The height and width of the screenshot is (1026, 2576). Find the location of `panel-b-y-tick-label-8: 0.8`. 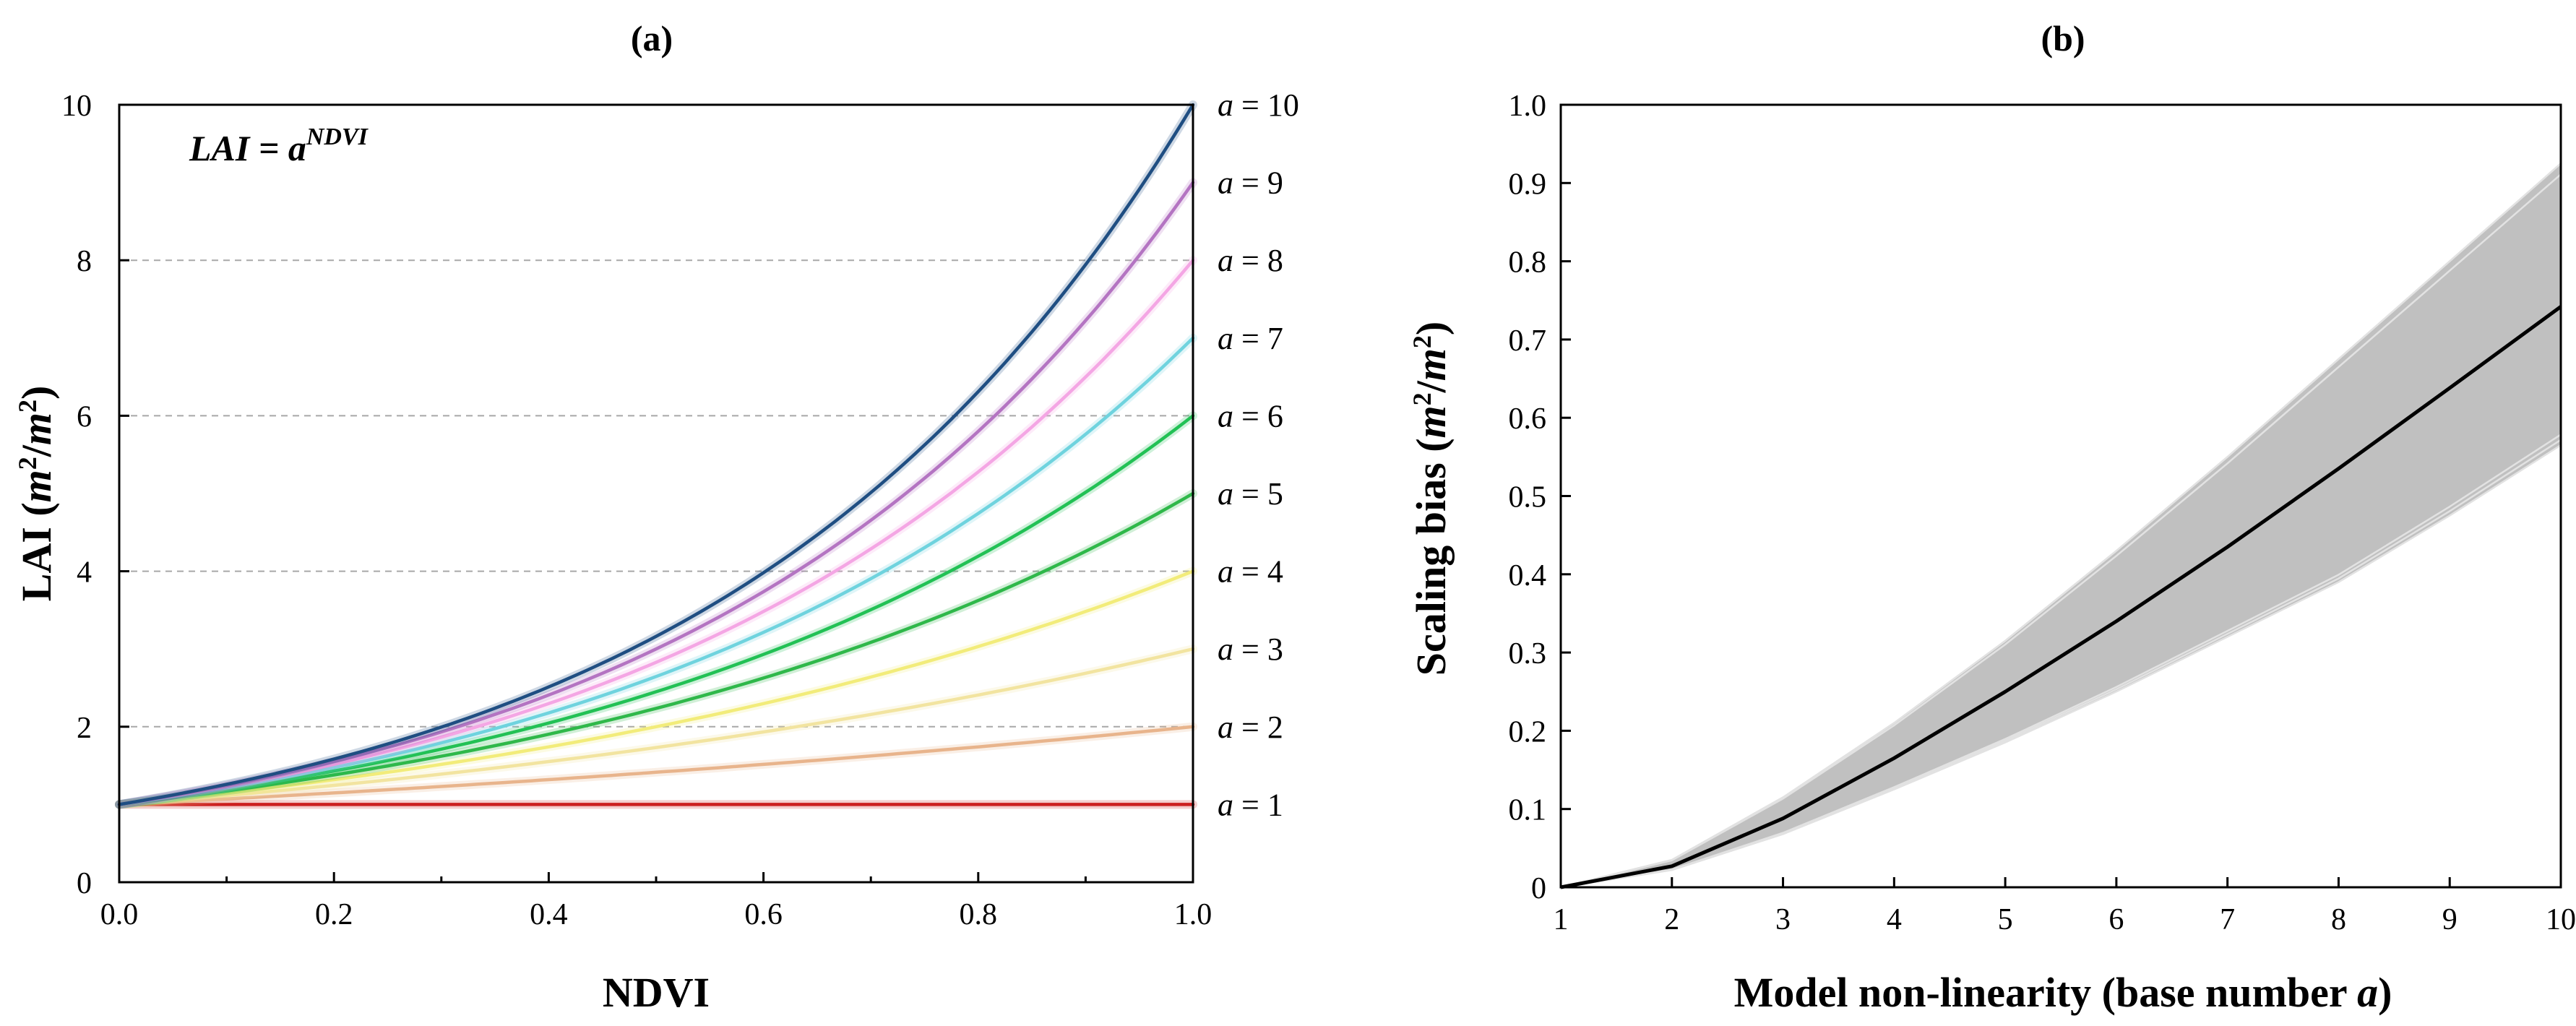

panel-b-y-tick-label-8: 0.8 is located at coordinates (1528, 263).